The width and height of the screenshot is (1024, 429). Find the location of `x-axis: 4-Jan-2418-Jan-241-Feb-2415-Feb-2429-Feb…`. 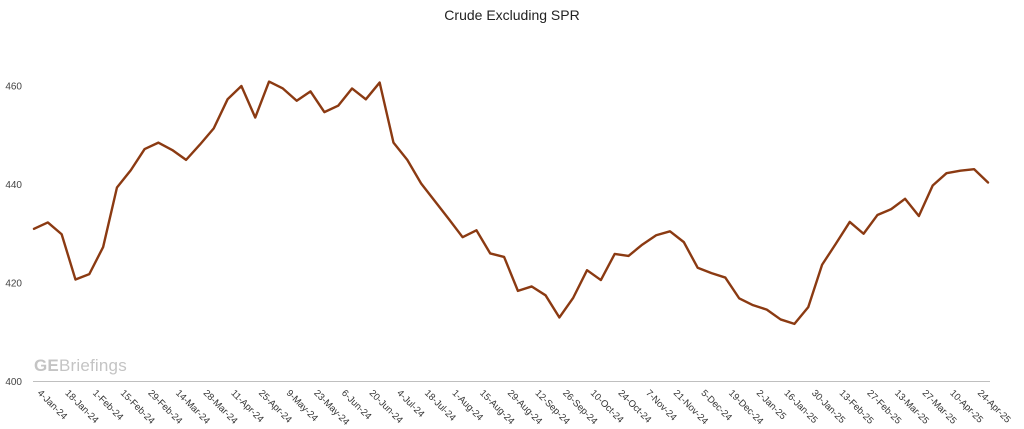

x-axis: 4-Jan-2418-Jan-241-Feb-2415-Feb-2429-Feb… is located at coordinates (524, 408).